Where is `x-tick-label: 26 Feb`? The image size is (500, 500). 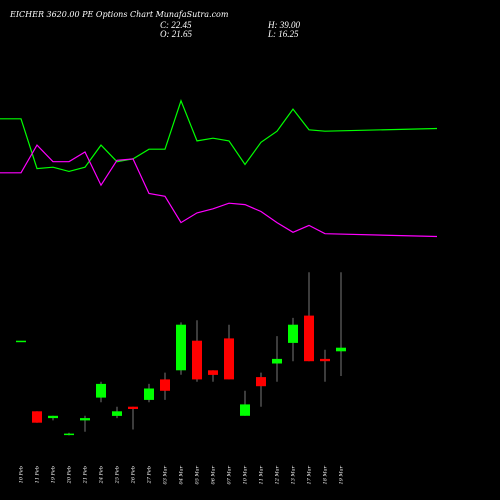
x-tick-label: 26 Feb is located at coordinates (134, 475).